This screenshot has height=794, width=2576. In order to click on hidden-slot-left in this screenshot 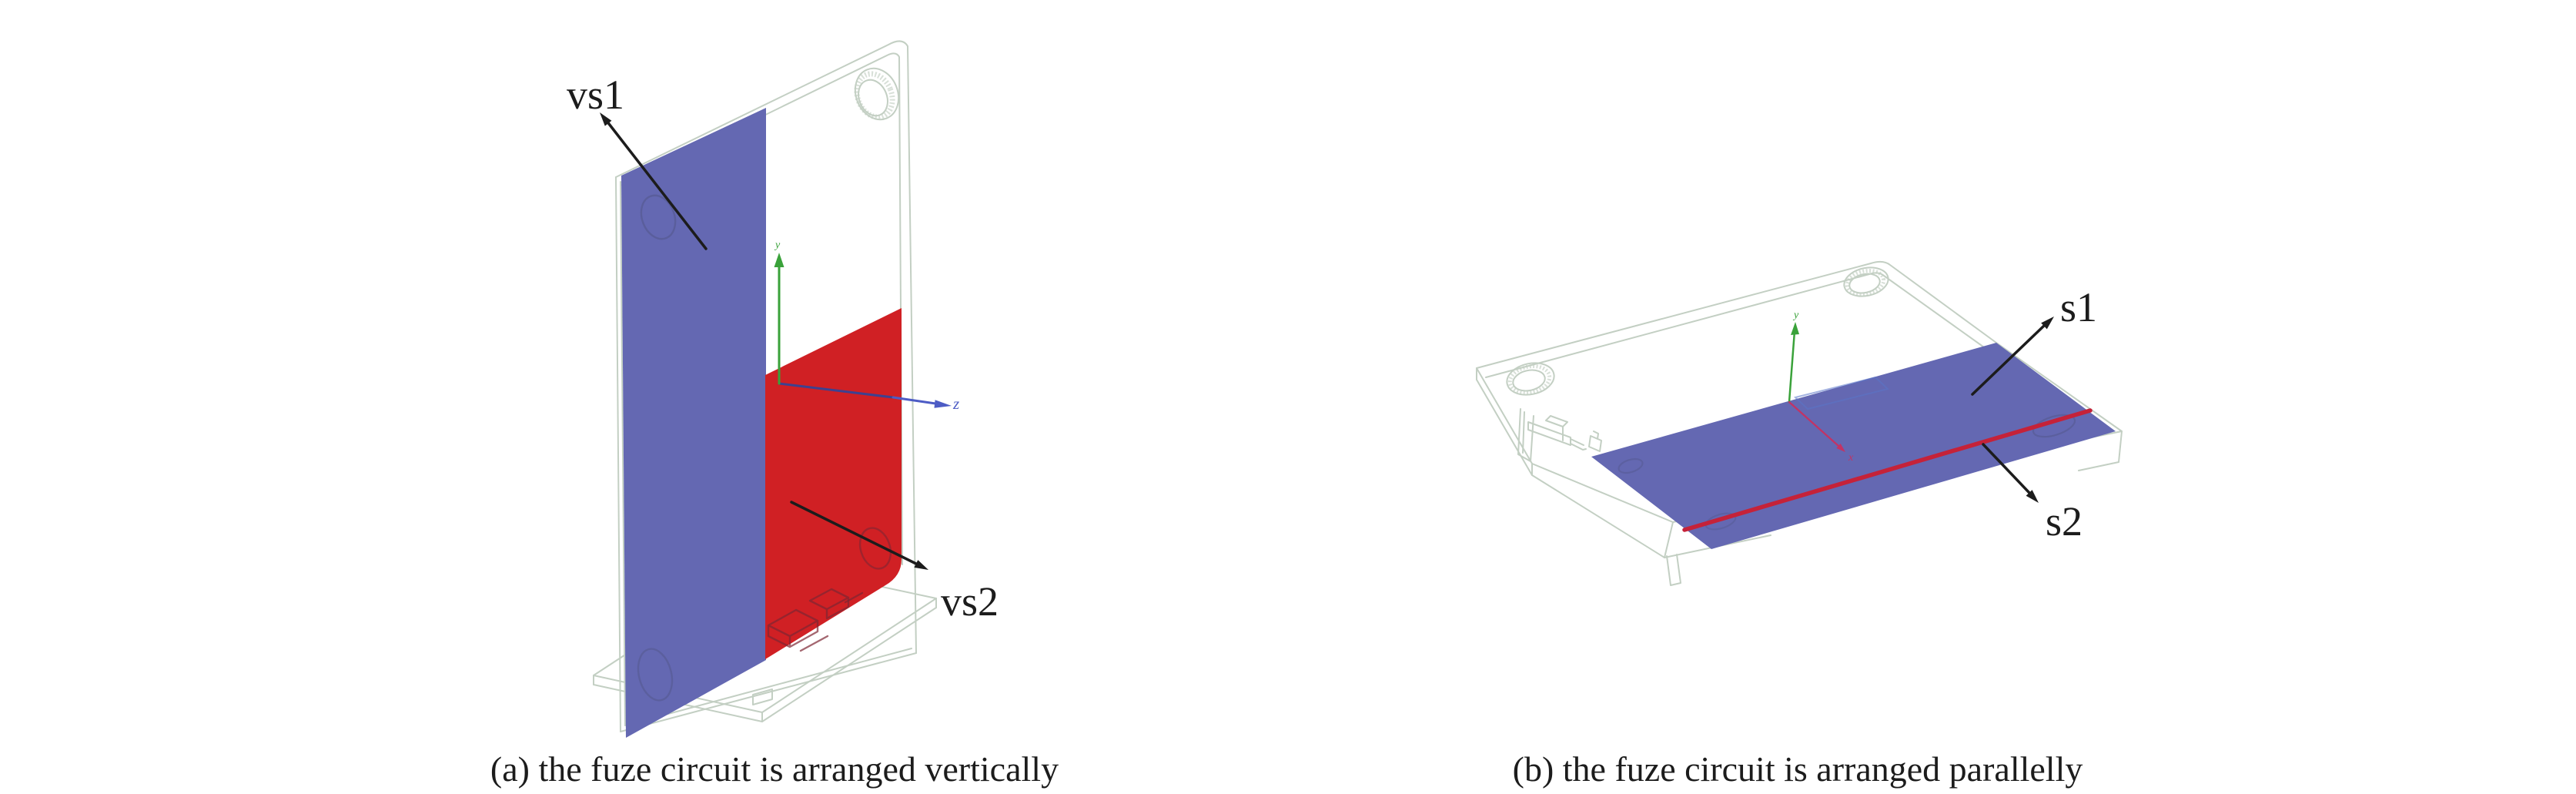, I will do `click(1631, 465)`.